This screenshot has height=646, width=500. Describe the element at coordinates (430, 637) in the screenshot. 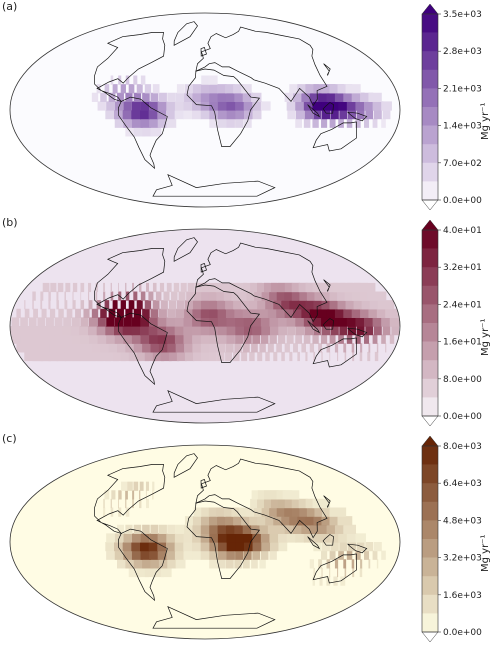

I see `colorbar-extend-min` at that location.